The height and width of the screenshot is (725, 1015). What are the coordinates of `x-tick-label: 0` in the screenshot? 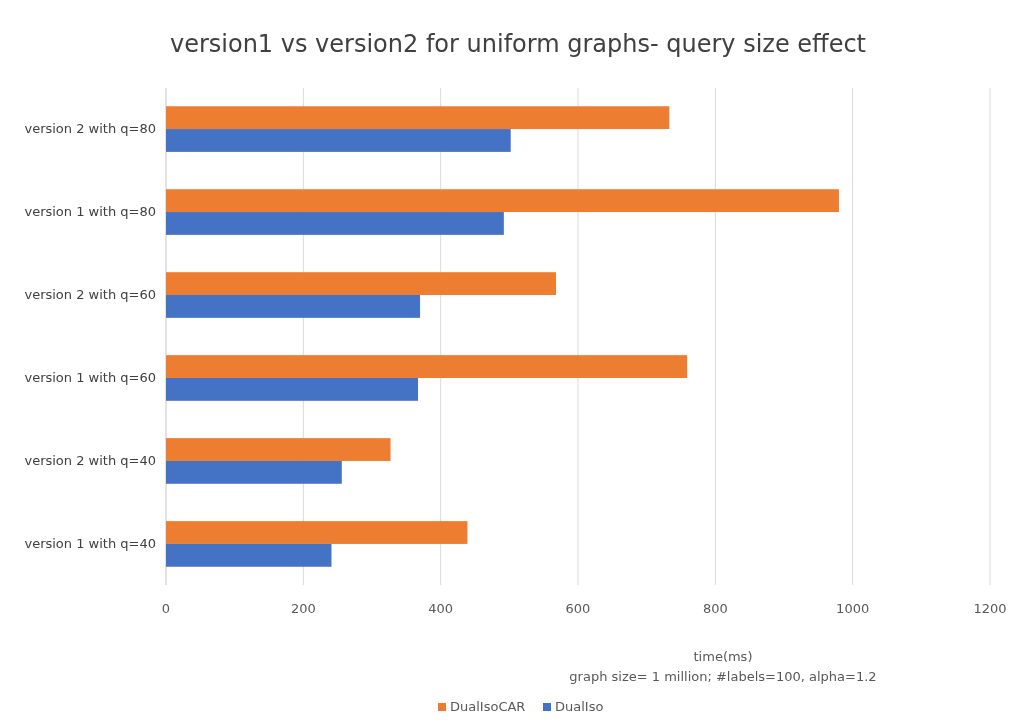 It's located at (166, 608).